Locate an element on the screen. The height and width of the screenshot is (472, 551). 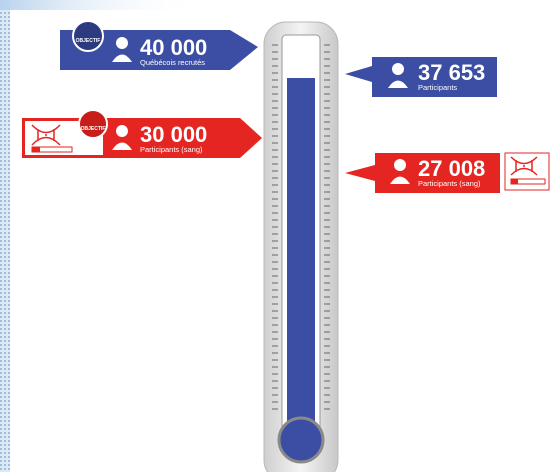
left-pattern is located at coordinates (5, 236).